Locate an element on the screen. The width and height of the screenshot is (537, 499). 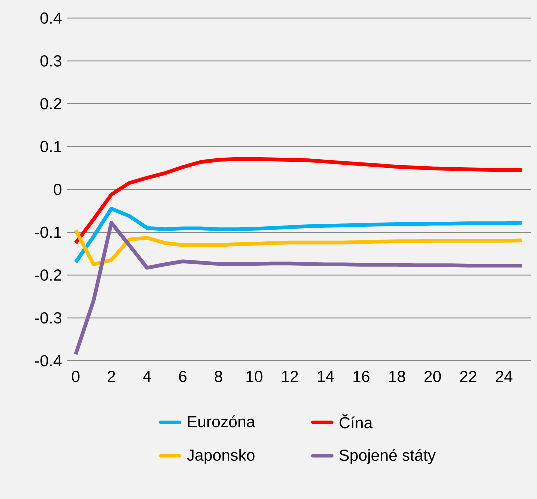
legend-label: Spojené státy is located at coordinates (388, 456).